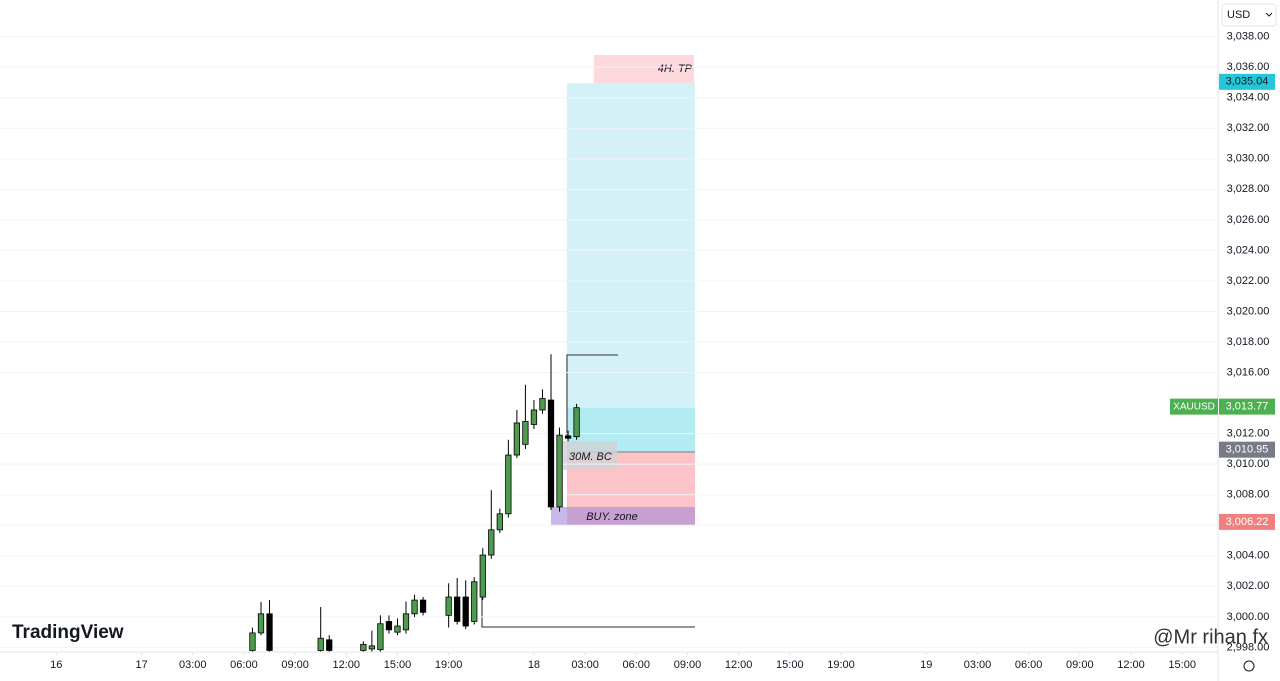 Image resolution: width=1280 pixels, height=681 pixels. Describe the element at coordinates (1248, 37) in the screenshot. I see `y-tick-label: 3,038.00` at that location.